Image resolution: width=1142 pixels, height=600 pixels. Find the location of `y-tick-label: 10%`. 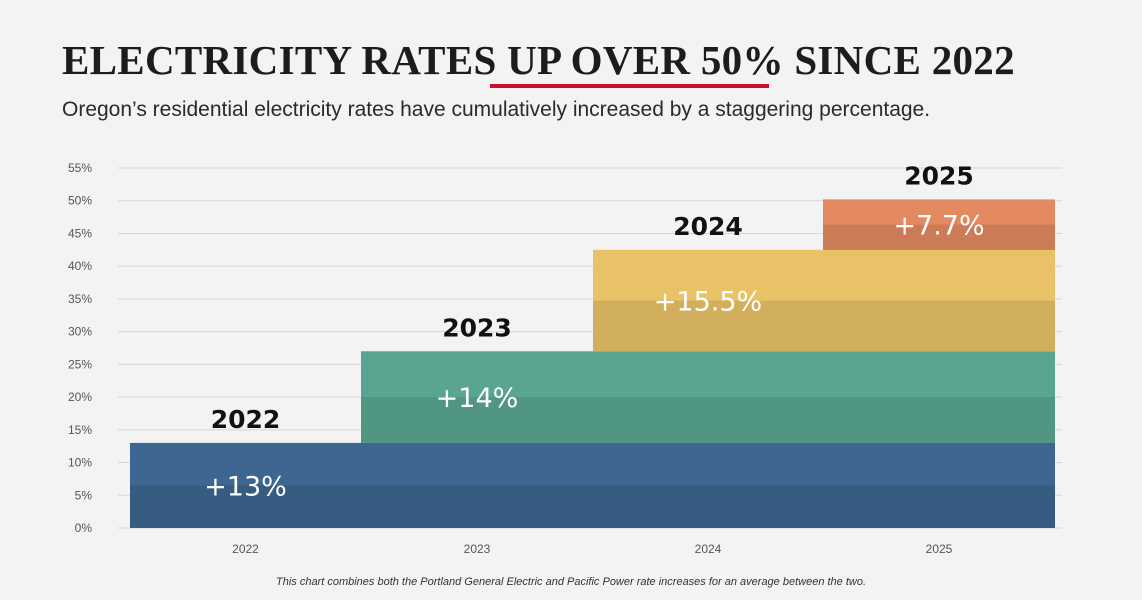

y-tick-label: 10% is located at coordinates (80, 463).